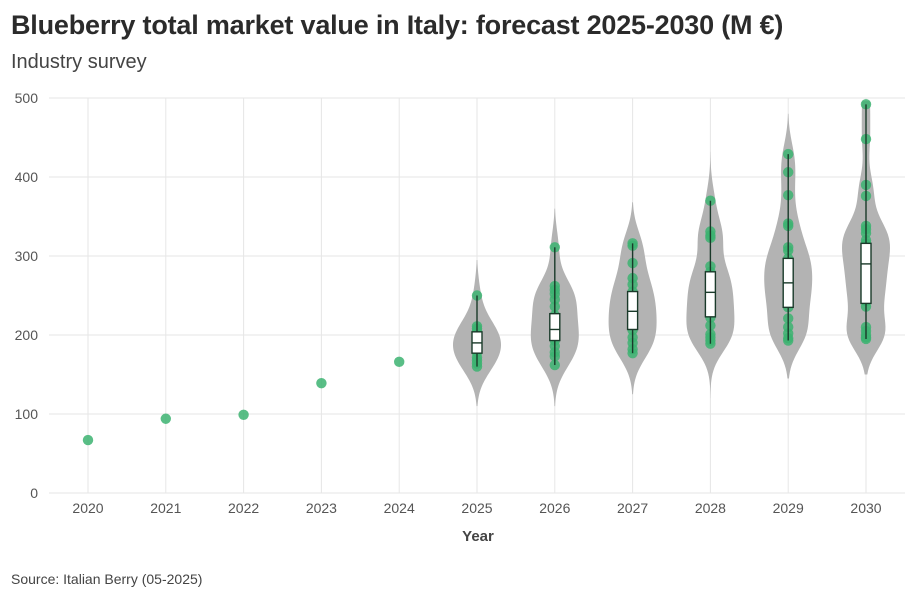 The height and width of the screenshot is (600, 920). Describe the element at coordinates (478, 536) in the screenshot. I see `x-axis-label: Year` at that location.